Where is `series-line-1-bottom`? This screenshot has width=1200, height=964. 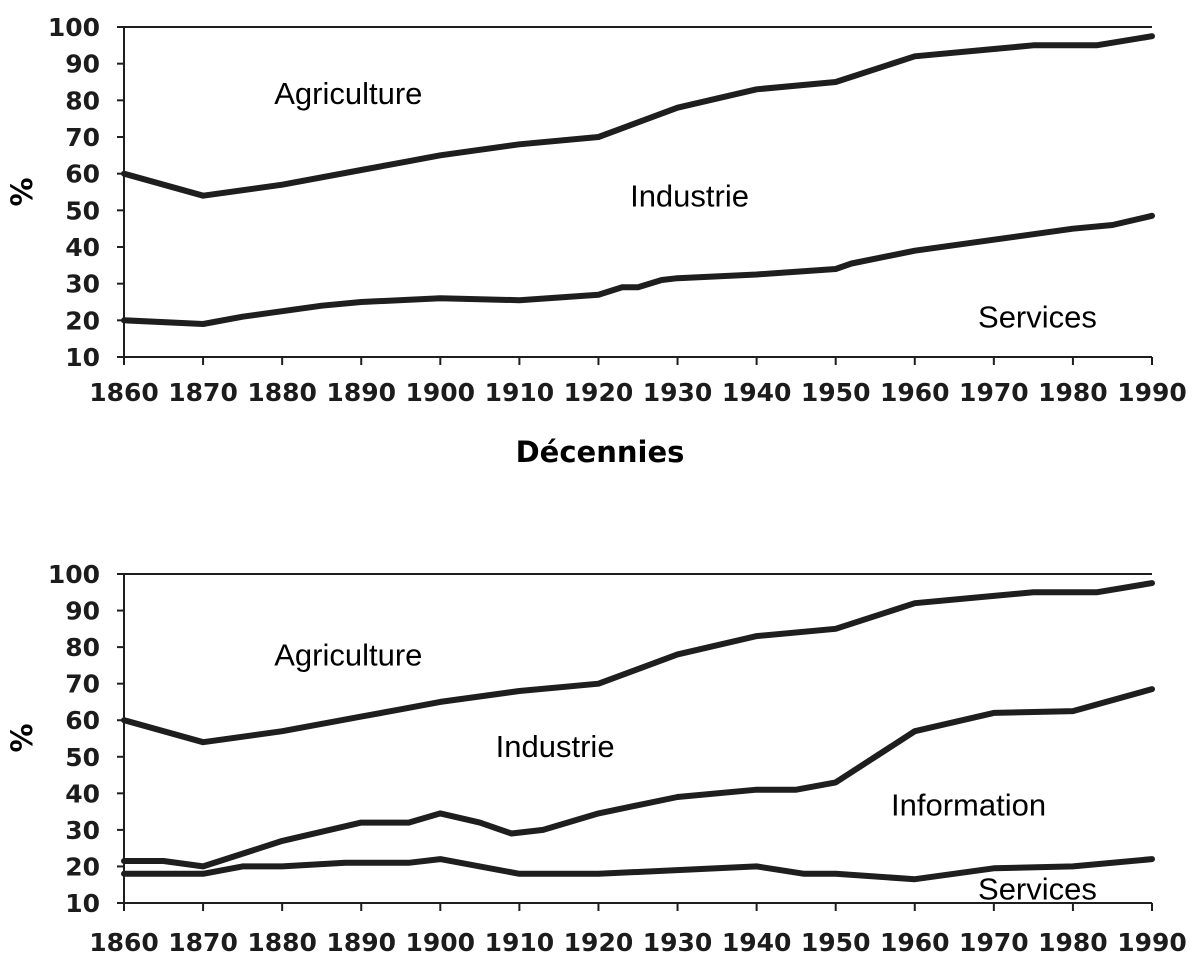
series-line-1-bottom is located at coordinates (638, 663).